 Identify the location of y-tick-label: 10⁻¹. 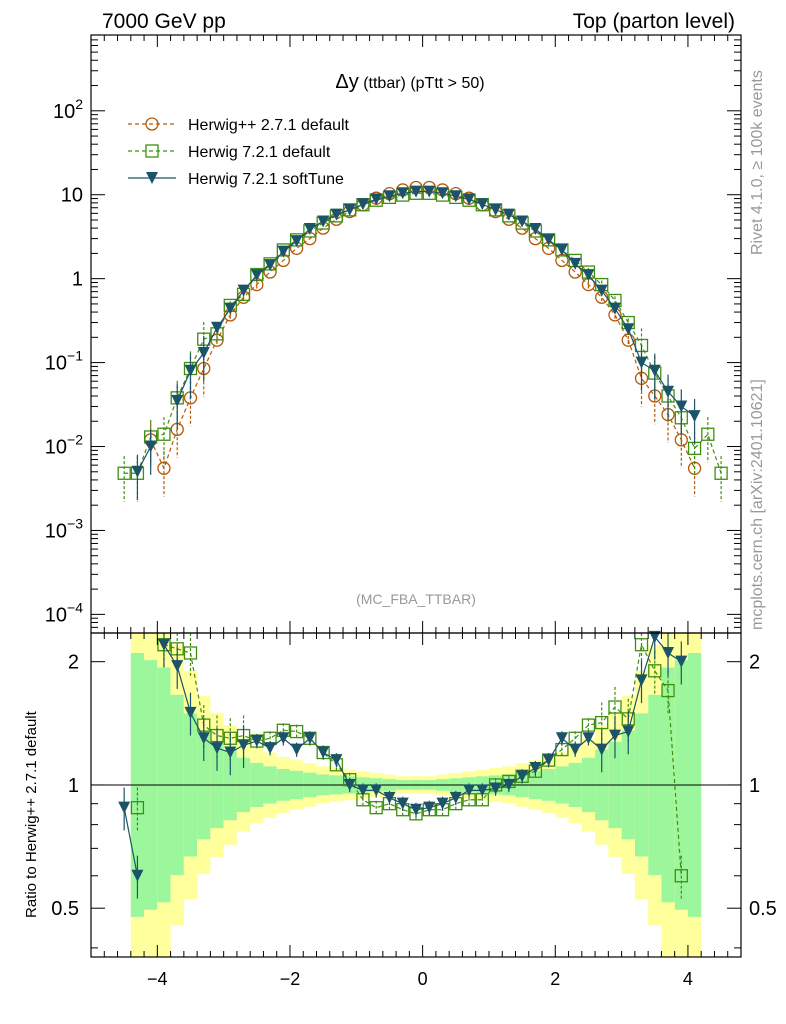
(64, 361).